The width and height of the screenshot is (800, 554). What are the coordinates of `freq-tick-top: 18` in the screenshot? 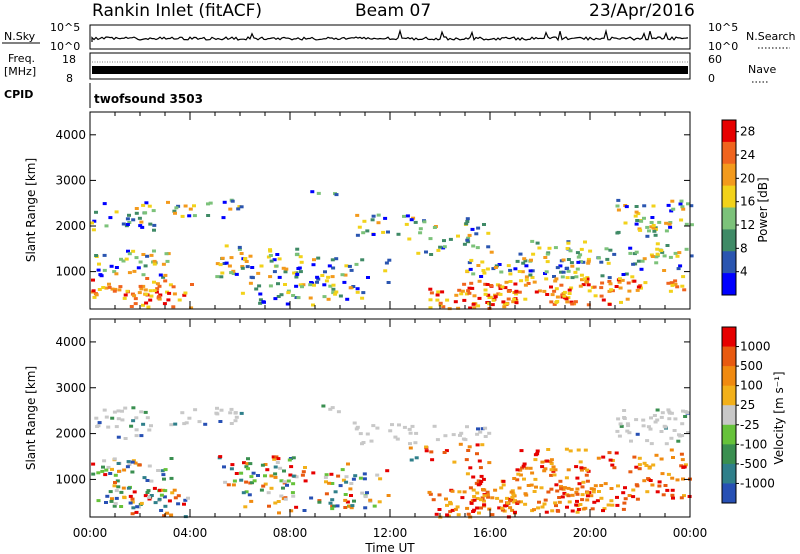 It's located at (69, 59).